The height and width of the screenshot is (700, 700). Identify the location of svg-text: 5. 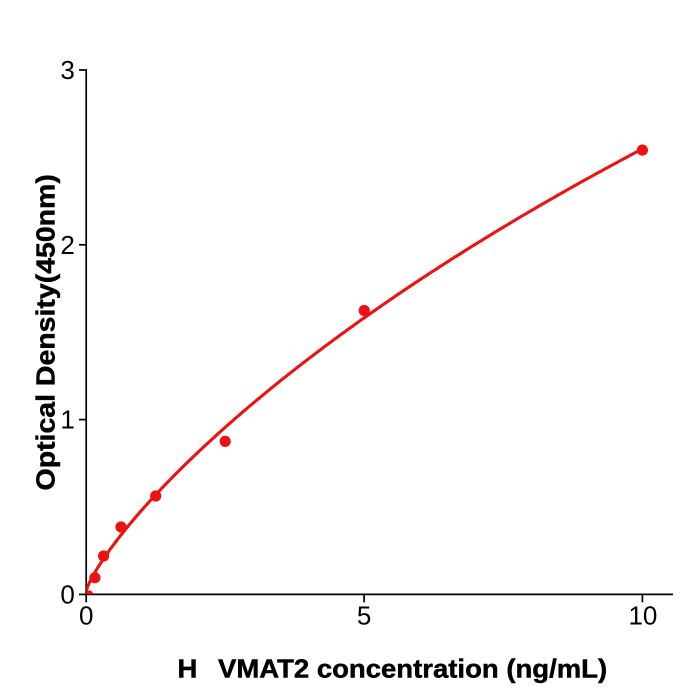
(364, 616).